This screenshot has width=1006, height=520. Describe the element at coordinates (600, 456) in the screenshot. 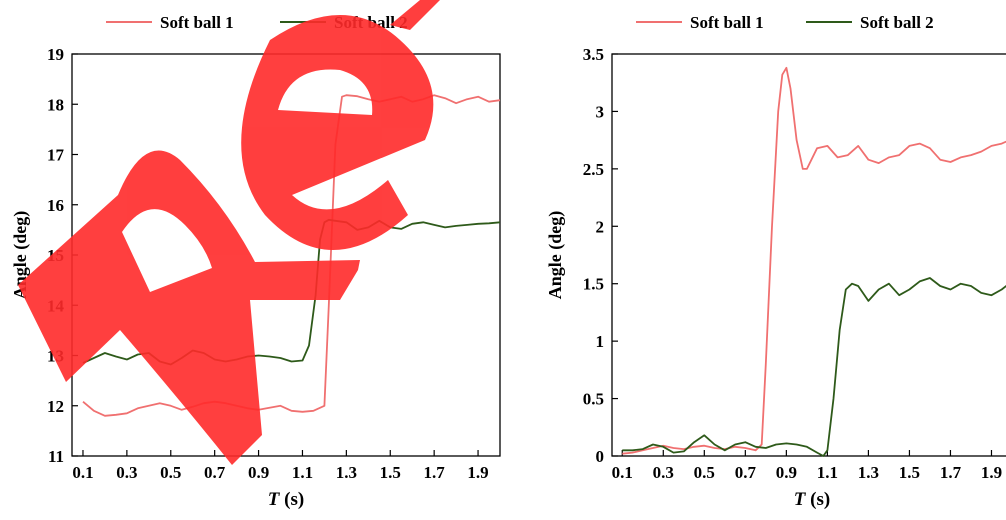

I see `y-tick-label: 0` at that location.